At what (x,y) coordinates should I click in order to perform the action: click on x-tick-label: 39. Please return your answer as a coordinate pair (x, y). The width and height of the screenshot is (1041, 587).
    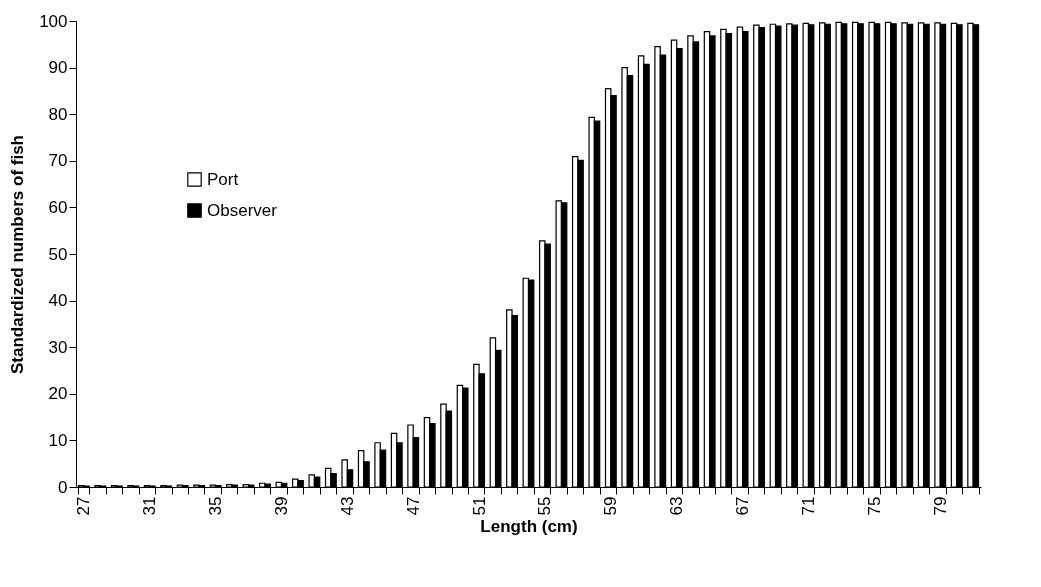
    Looking at the image, I should click on (281, 506).